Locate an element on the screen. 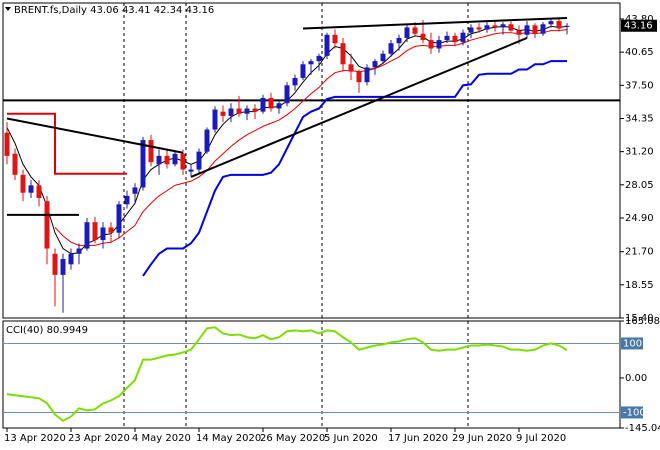  price-label: 43.16 is located at coordinates (638, 26).